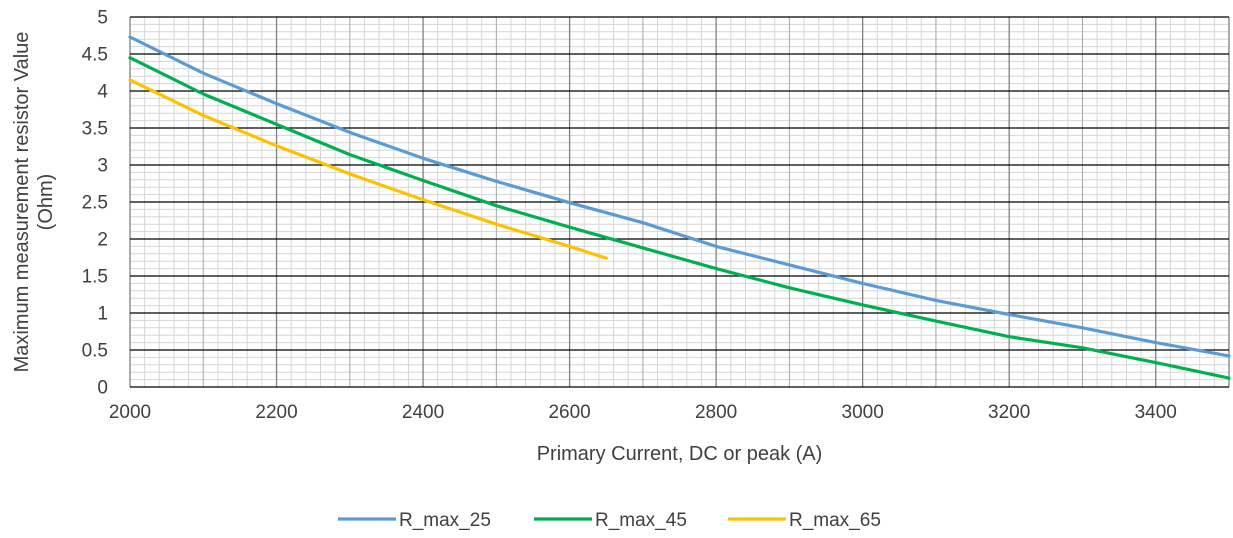  I want to click on legend-item: R_max_25, so click(414, 520).